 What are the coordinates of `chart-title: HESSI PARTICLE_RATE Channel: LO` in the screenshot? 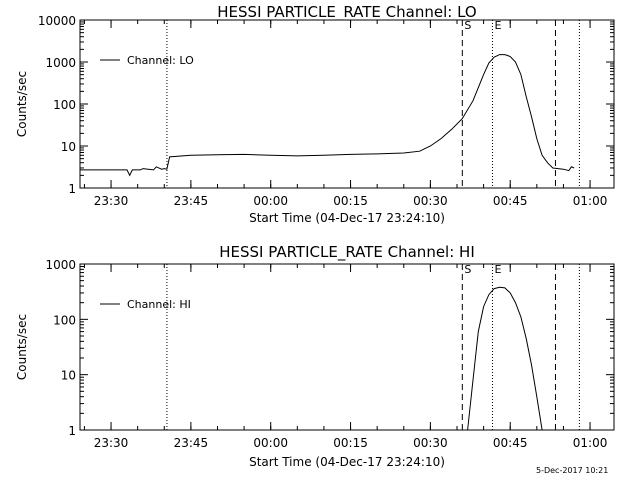 It's located at (346, 12).